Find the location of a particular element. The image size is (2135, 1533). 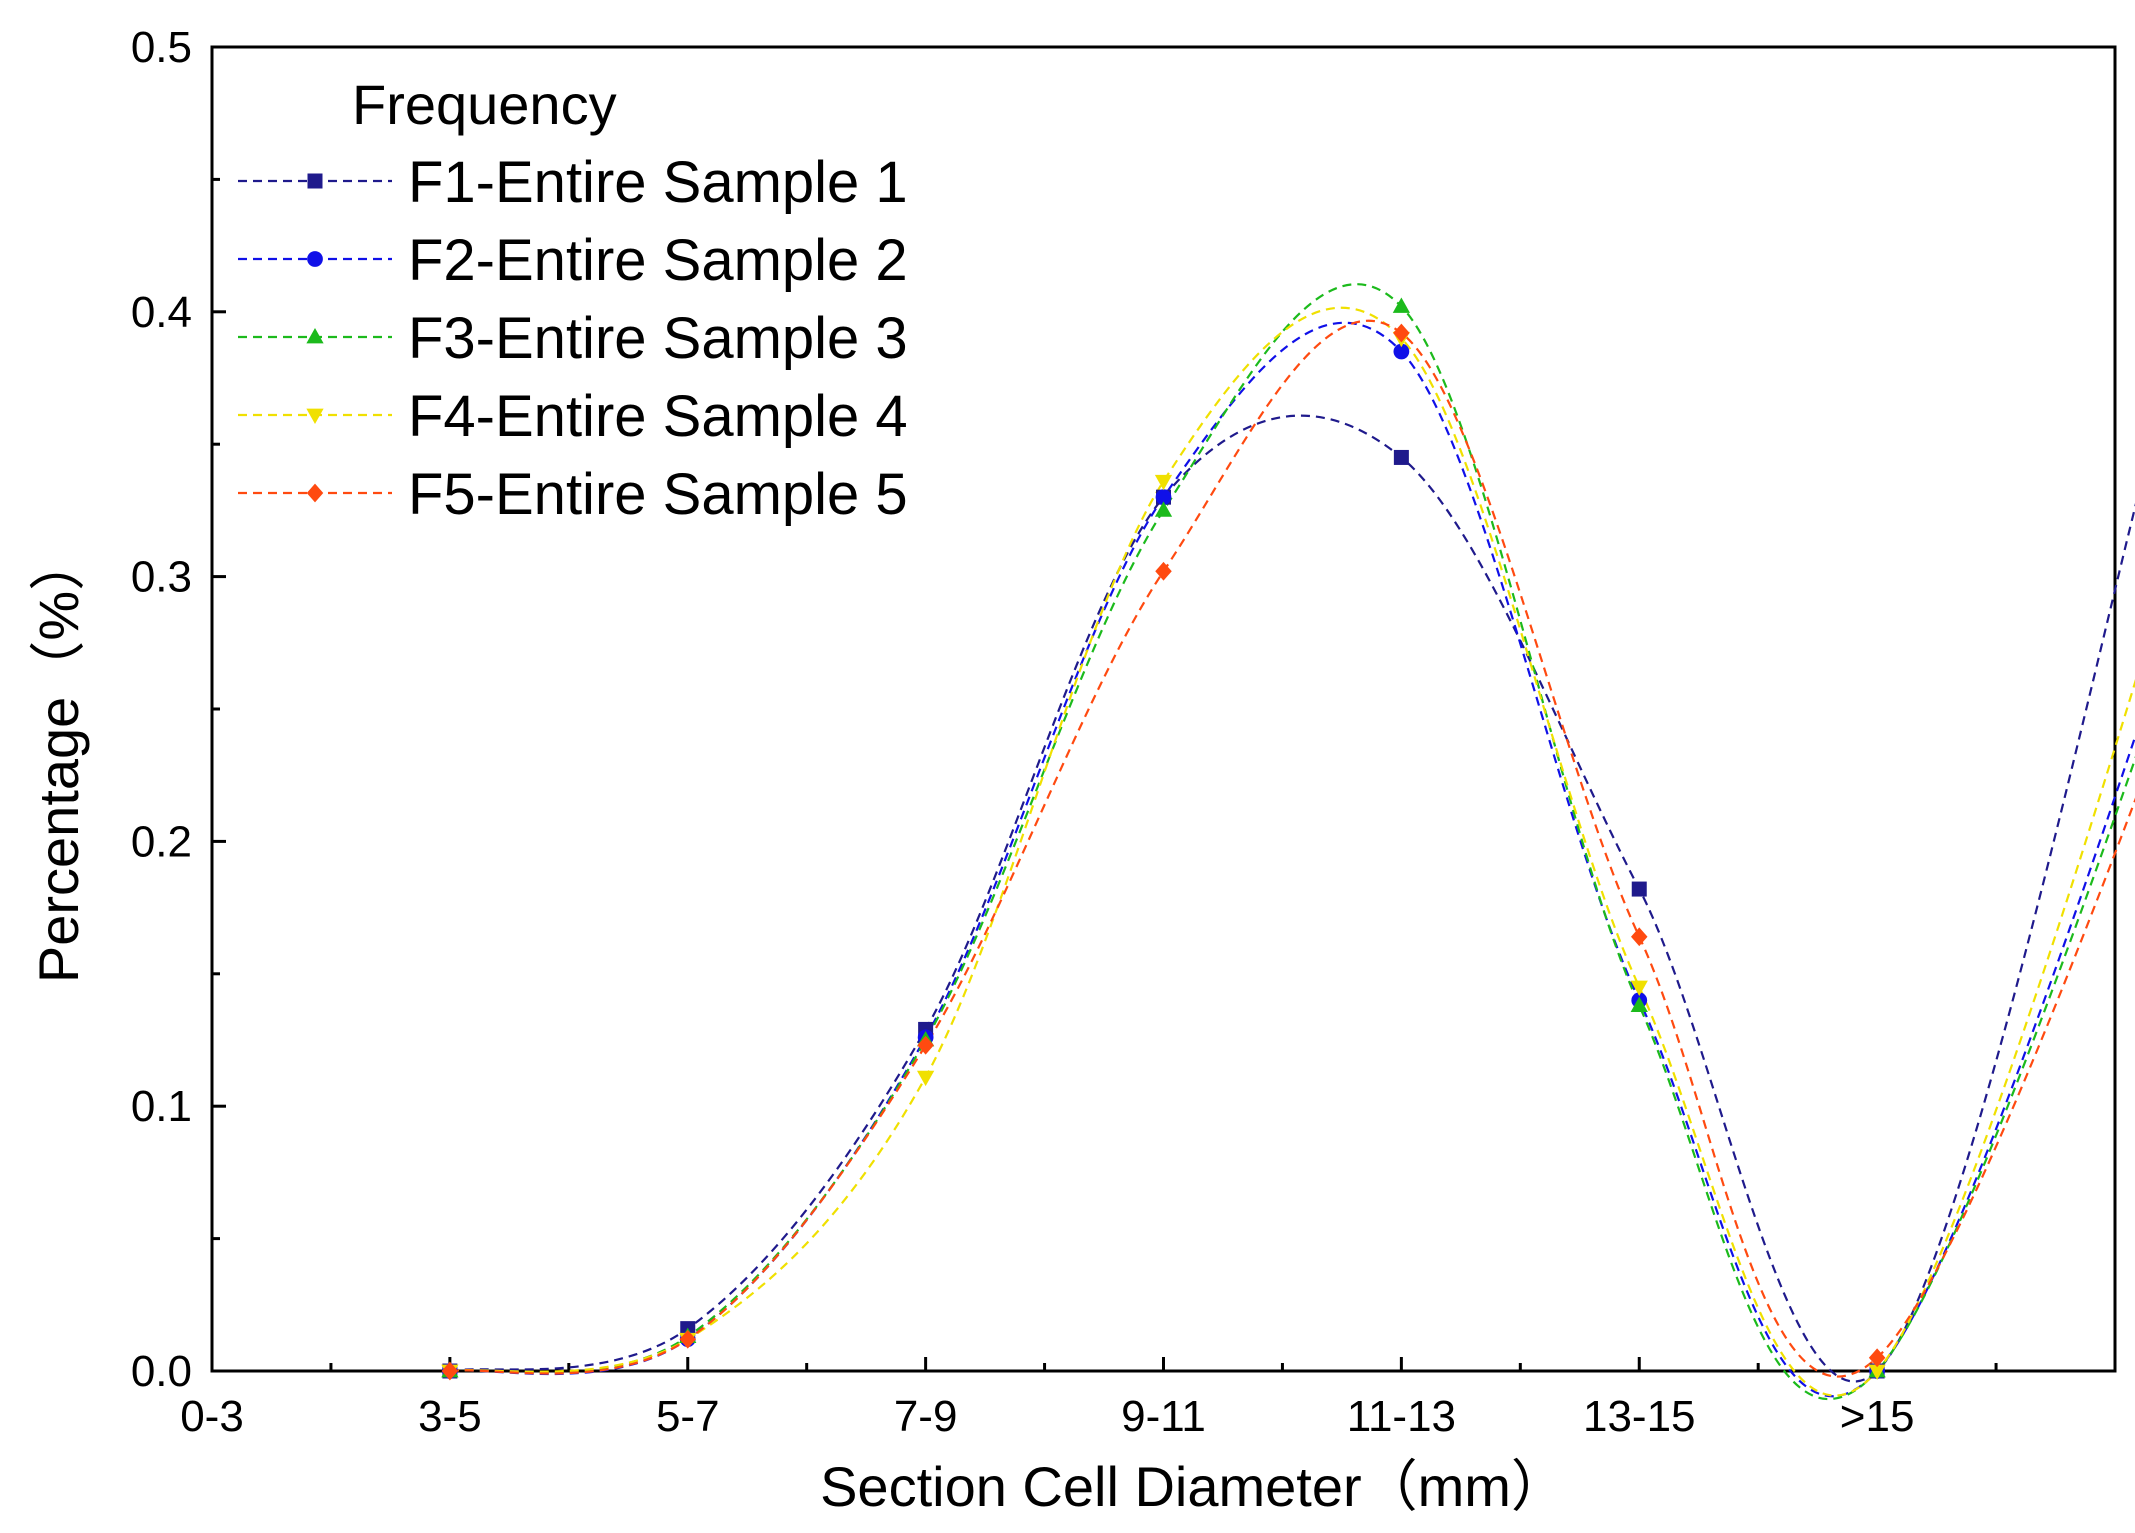

x-tick-label: 9-11 is located at coordinates (1163, 1416).